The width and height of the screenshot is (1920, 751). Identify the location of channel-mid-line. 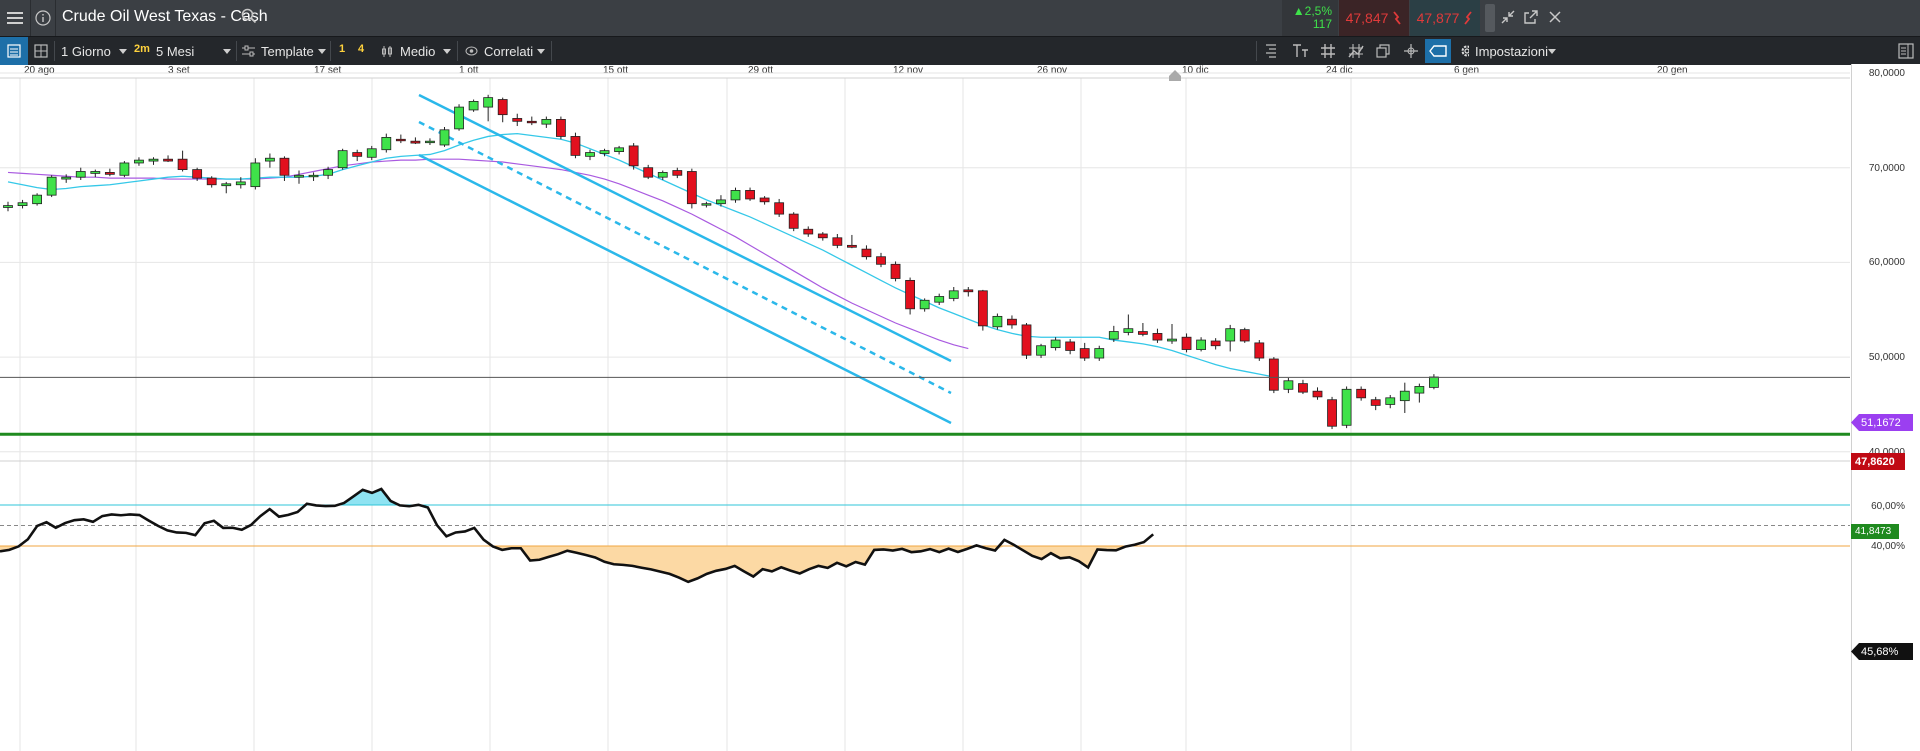
(685, 257).